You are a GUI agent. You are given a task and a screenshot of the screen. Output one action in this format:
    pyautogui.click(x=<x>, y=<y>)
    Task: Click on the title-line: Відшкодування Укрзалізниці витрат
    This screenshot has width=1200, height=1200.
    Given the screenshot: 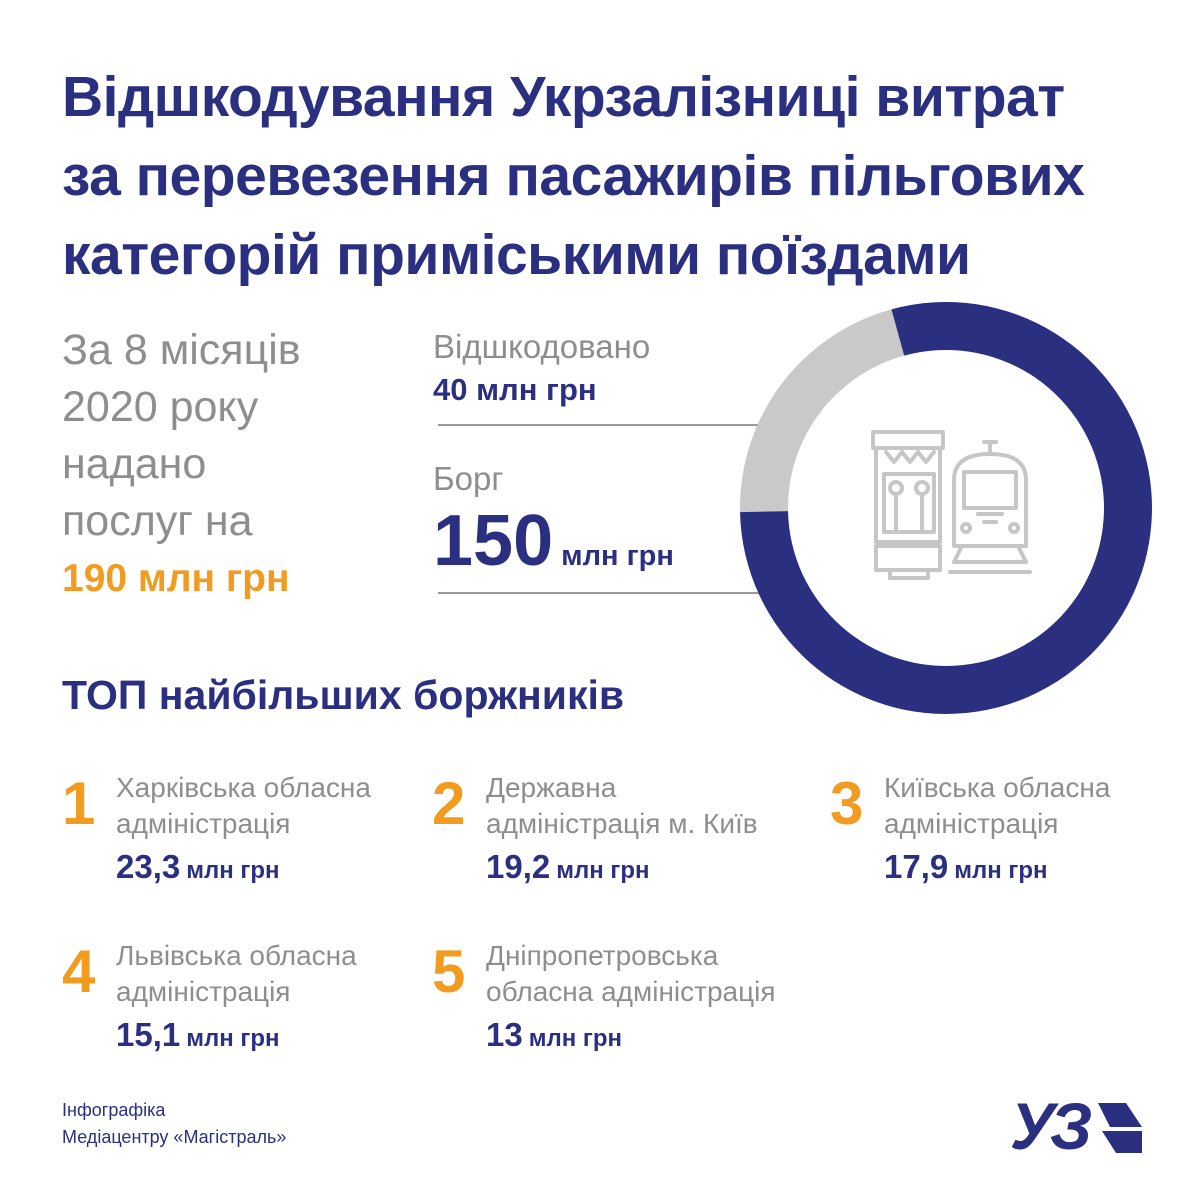 What is the action you would take?
    pyautogui.click(x=563, y=97)
    